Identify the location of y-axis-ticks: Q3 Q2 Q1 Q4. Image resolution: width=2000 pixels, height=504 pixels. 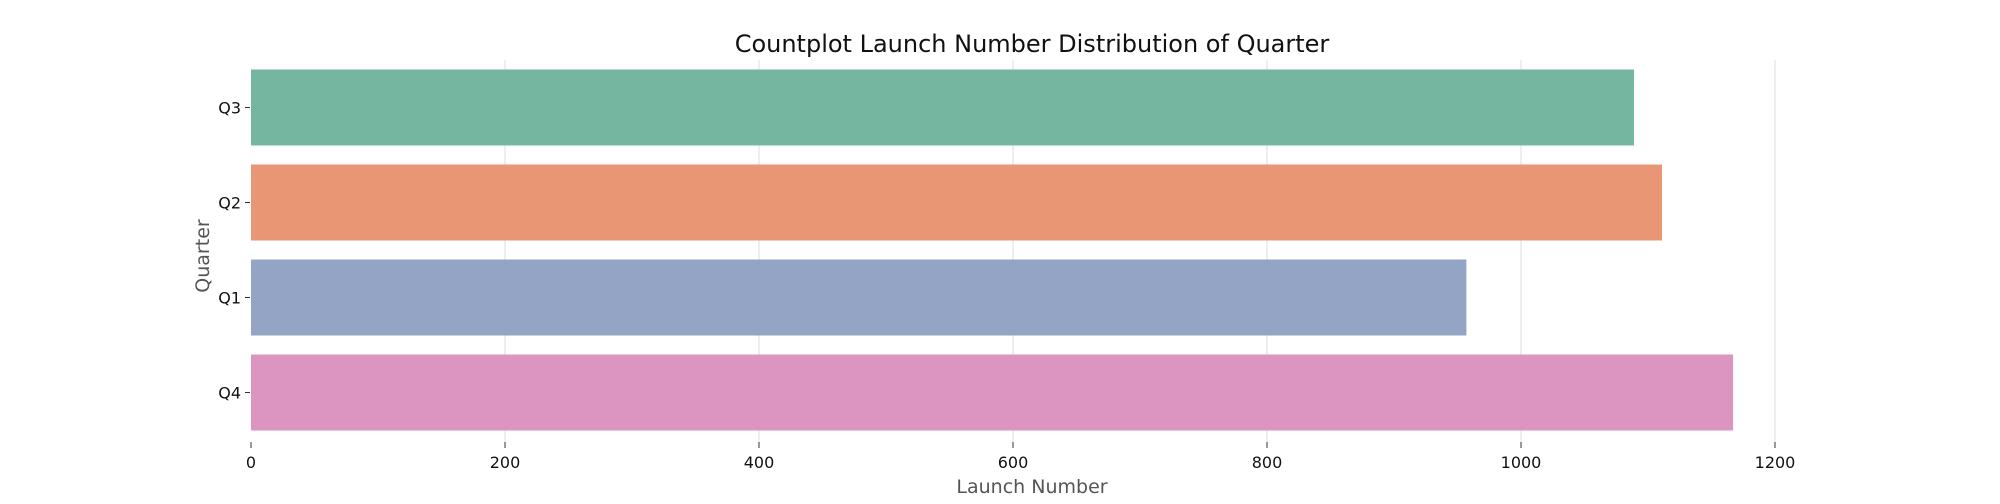
(234, 251).